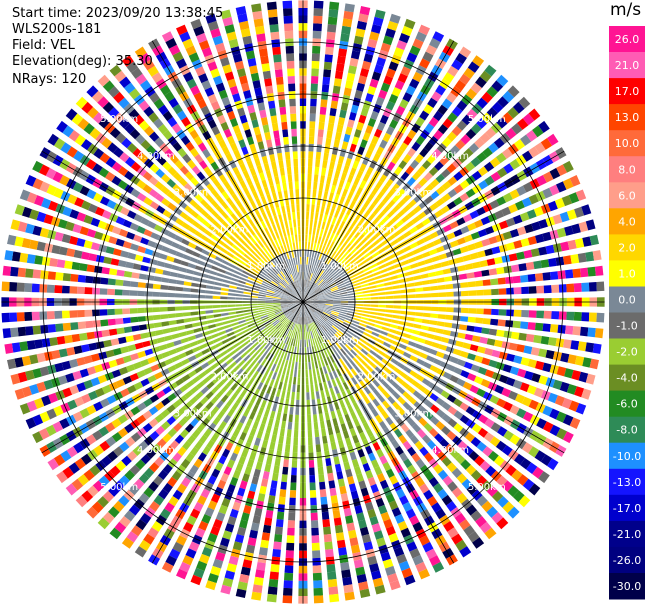 This screenshot has width=647, height=607. What do you see at coordinates (627, 91) in the screenshot?
I see `colorbar-tick-label: 17.0` at bounding box center [627, 91].